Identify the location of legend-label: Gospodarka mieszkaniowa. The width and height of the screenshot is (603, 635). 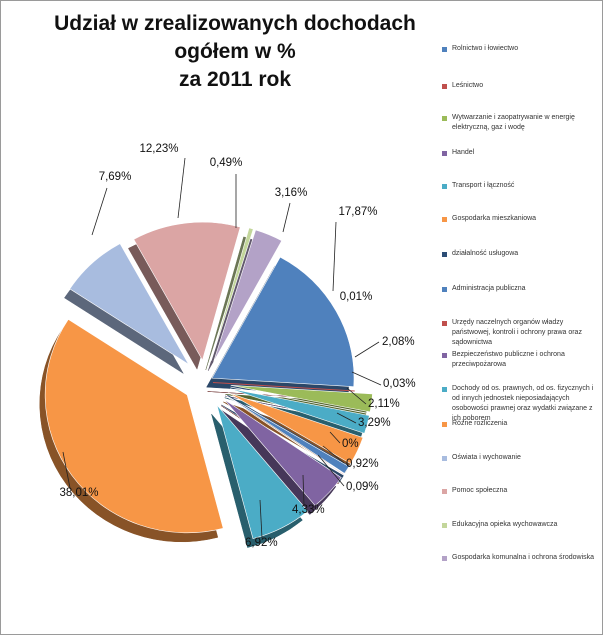
(494, 218).